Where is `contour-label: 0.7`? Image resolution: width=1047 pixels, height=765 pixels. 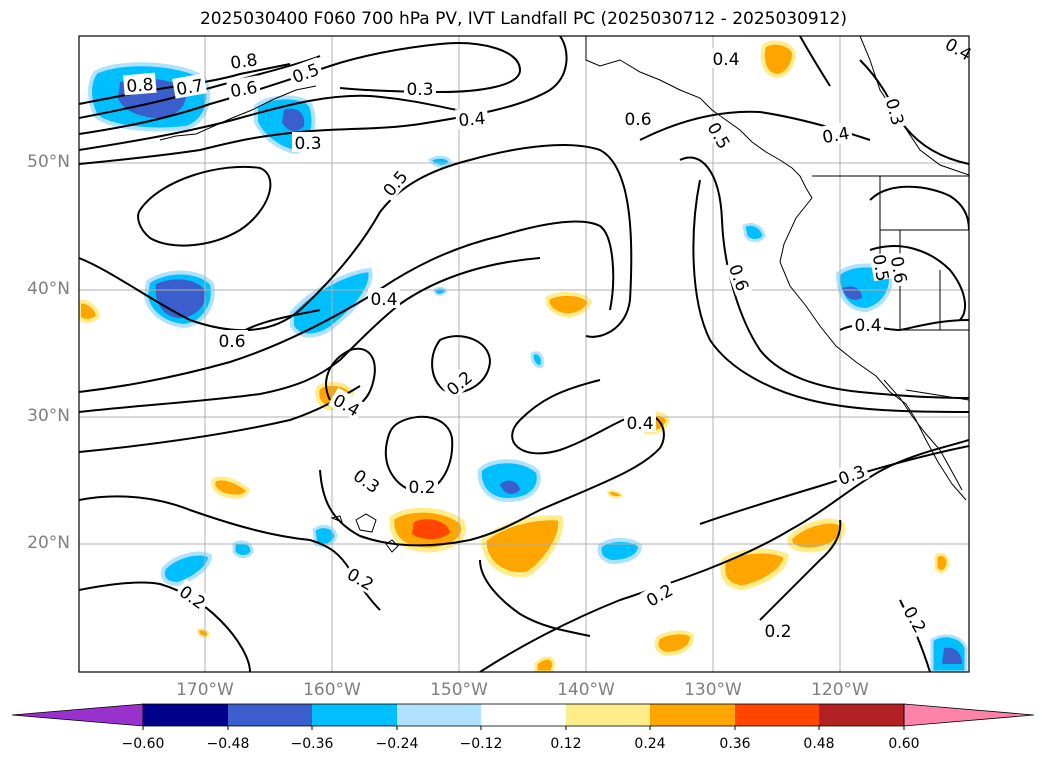 contour-label: 0.7 is located at coordinates (190, 86).